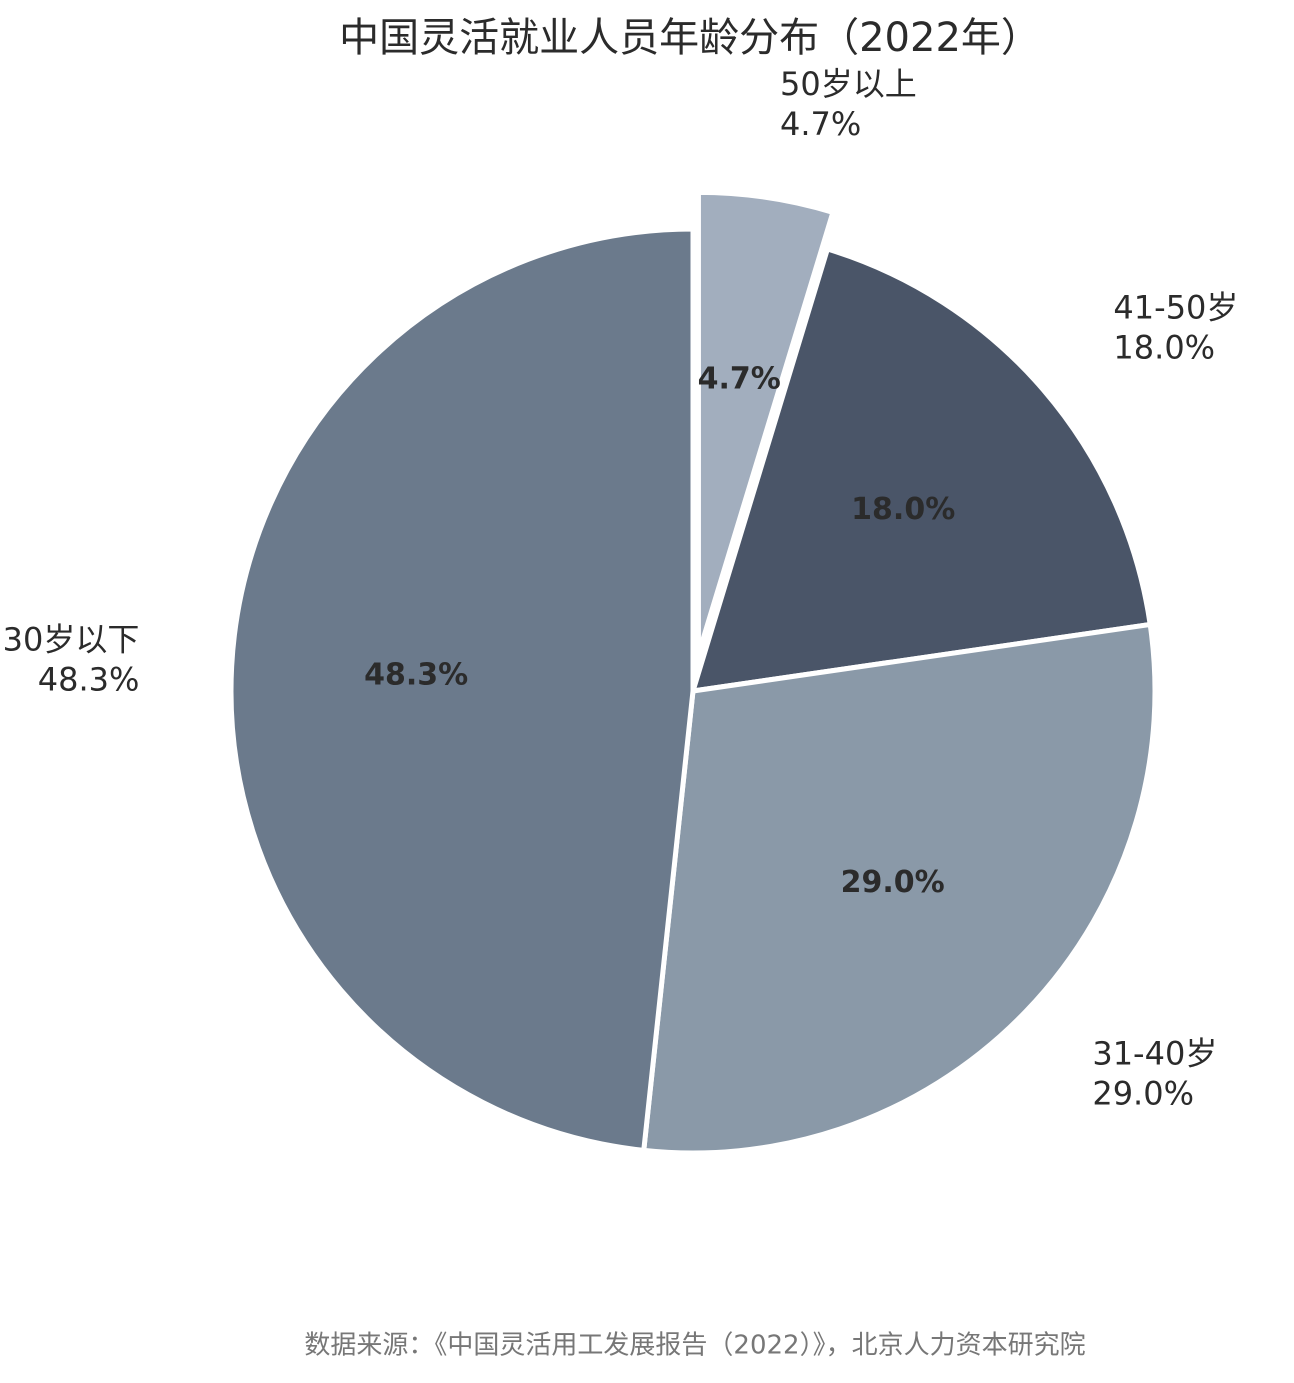  Describe the element at coordinates (694, 1346) in the screenshot. I see `source-note: 数据来源：《中国灵活用工发展报告（2022）》，北京人力资本研究院` at that location.